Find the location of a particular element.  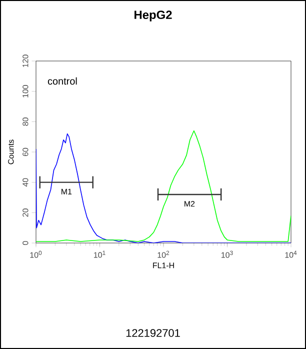

text: 122192701 is located at coordinates (153, 333).